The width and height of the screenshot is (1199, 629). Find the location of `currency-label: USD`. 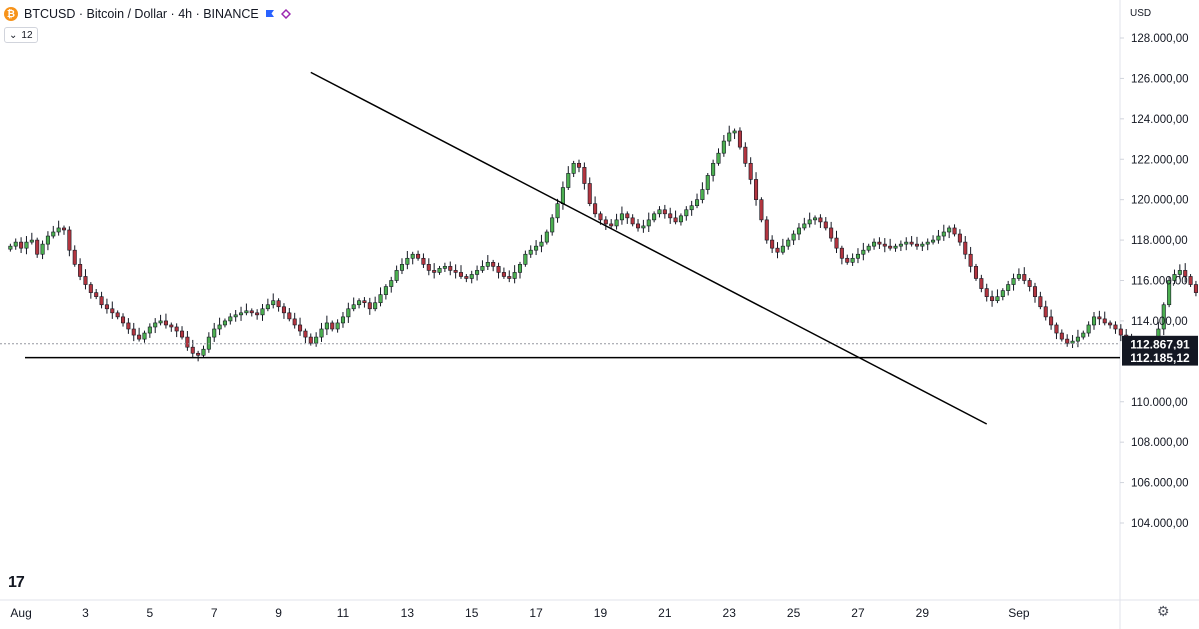

currency-label: USD is located at coordinates (1141, 13).